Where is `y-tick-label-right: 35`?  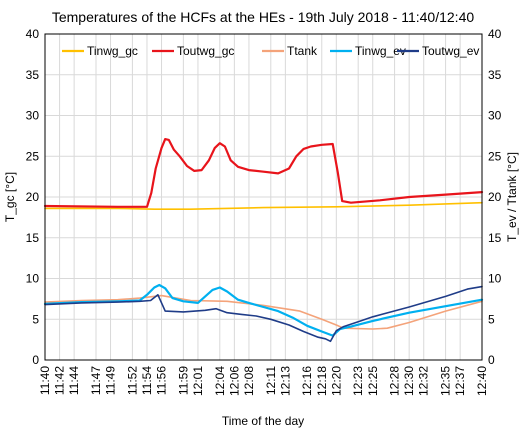
y-tick-label-right: 35 is located at coordinates (495, 75).